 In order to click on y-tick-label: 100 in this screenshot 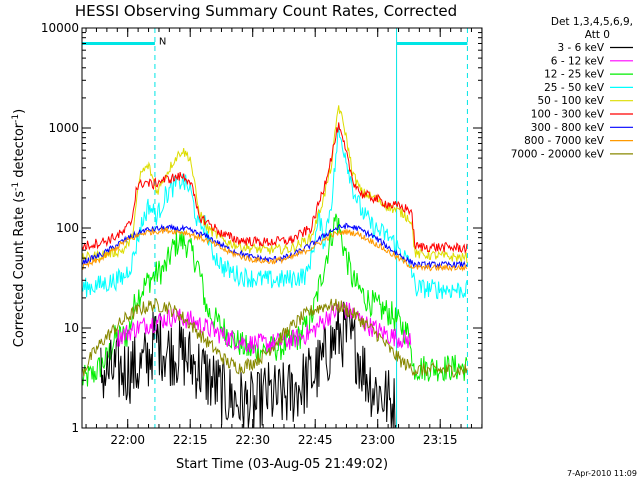, I will do `click(67, 228)`.